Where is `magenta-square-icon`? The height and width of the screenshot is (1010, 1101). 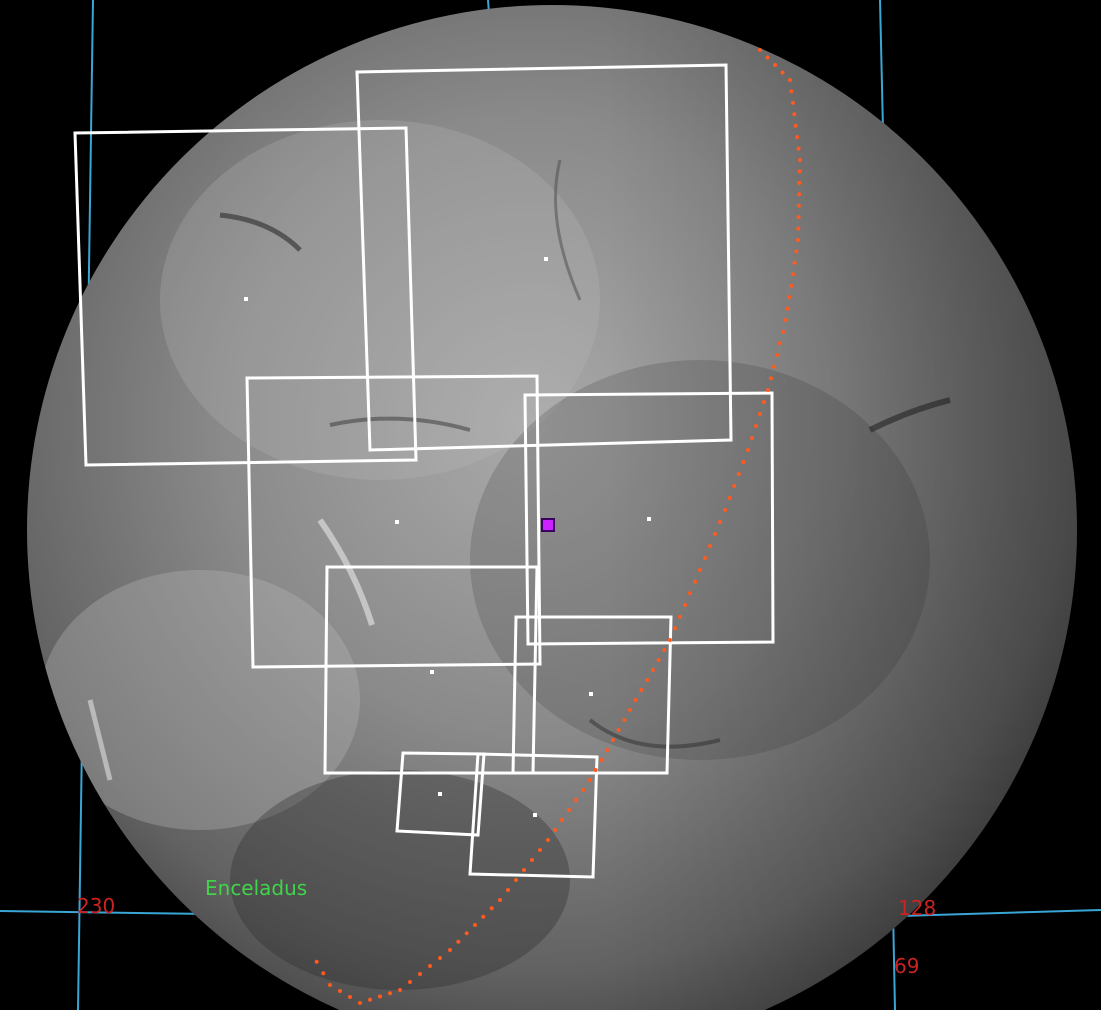
magenta-square-icon is located at coordinates (548, 525).